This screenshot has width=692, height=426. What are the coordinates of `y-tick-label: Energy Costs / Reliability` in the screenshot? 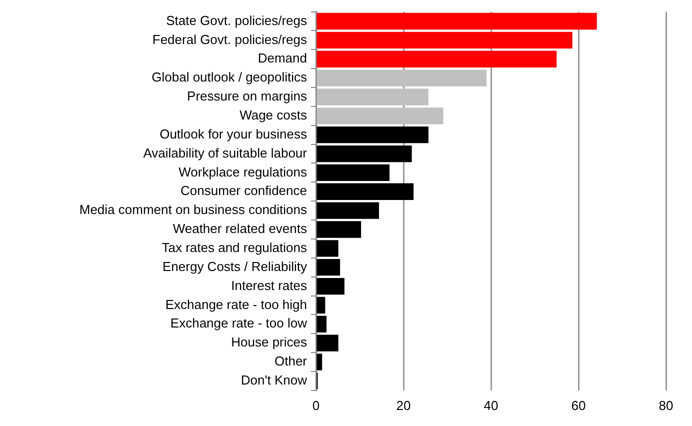 It's located at (235, 266).